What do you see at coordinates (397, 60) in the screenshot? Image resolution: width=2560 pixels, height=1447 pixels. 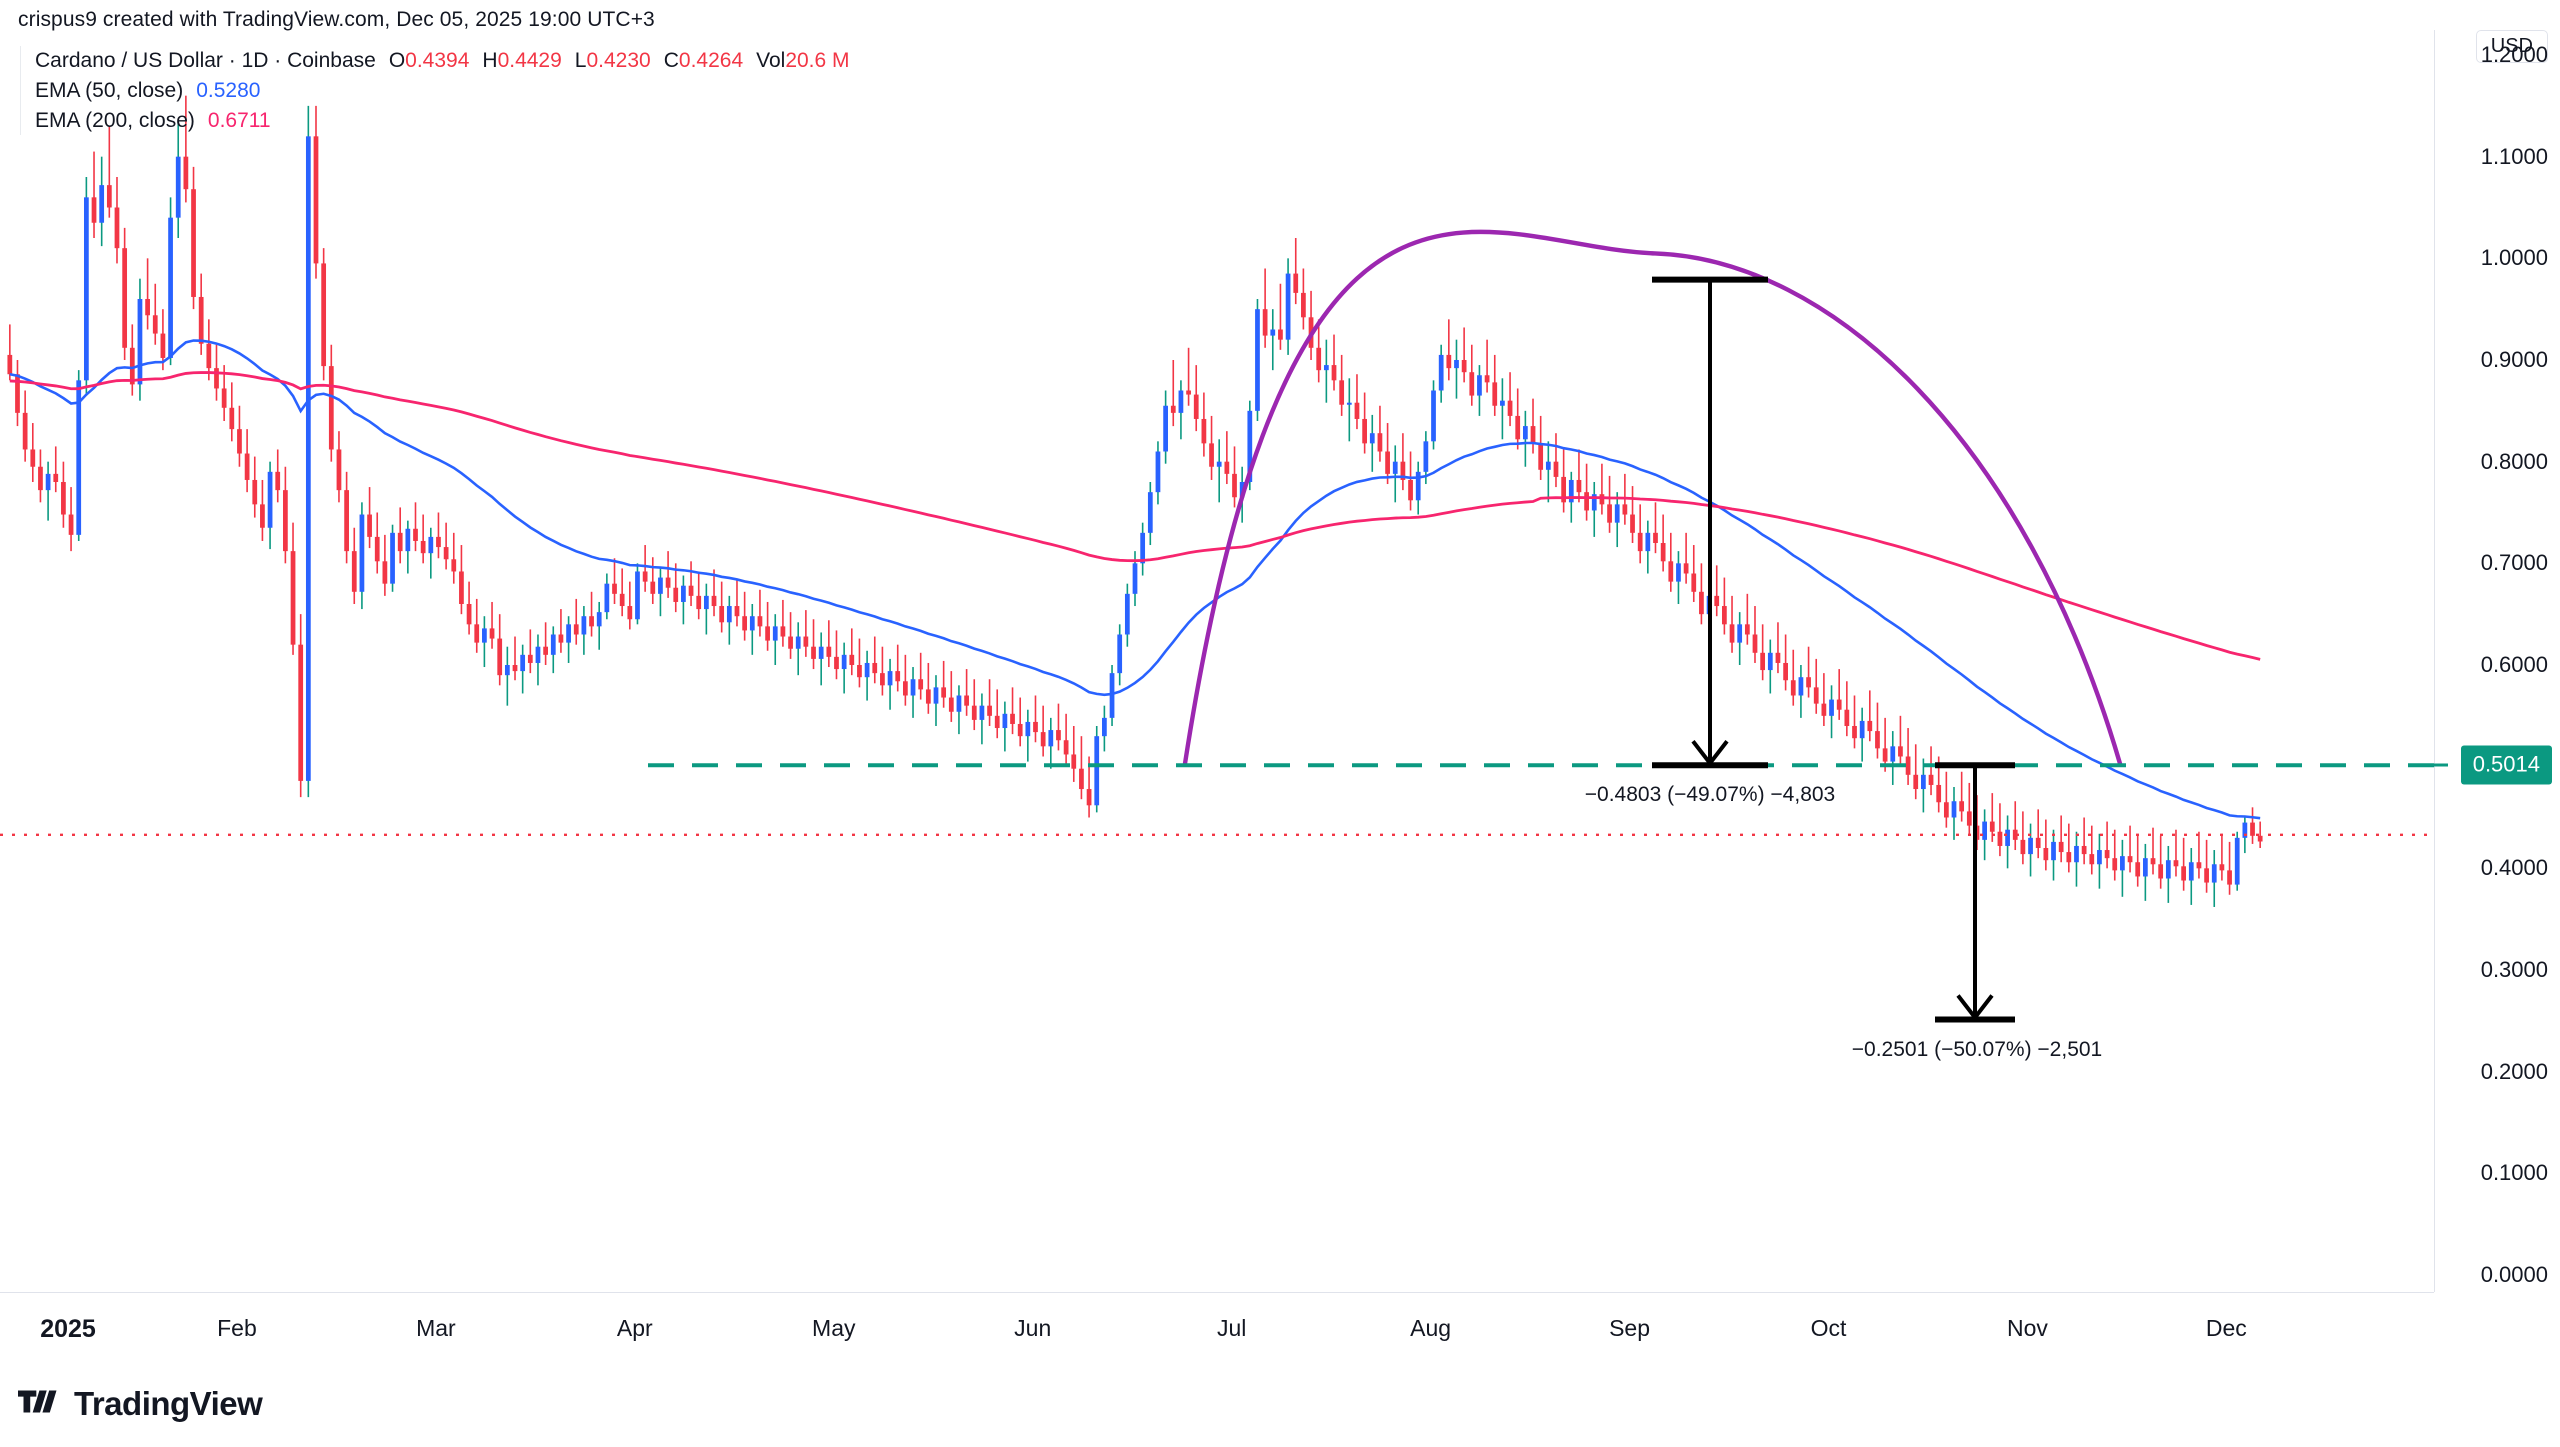 I see `ohlc-open-key: O` at bounding box center [397, 60].